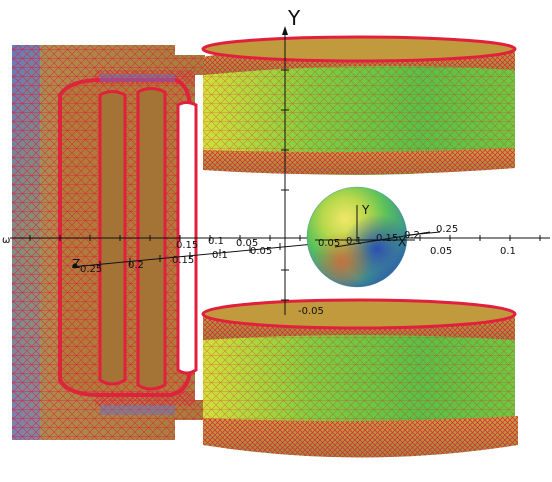 This screenshot has width=552, height=482. I want to click on z-axis-origin-icon, so click(75, 266).